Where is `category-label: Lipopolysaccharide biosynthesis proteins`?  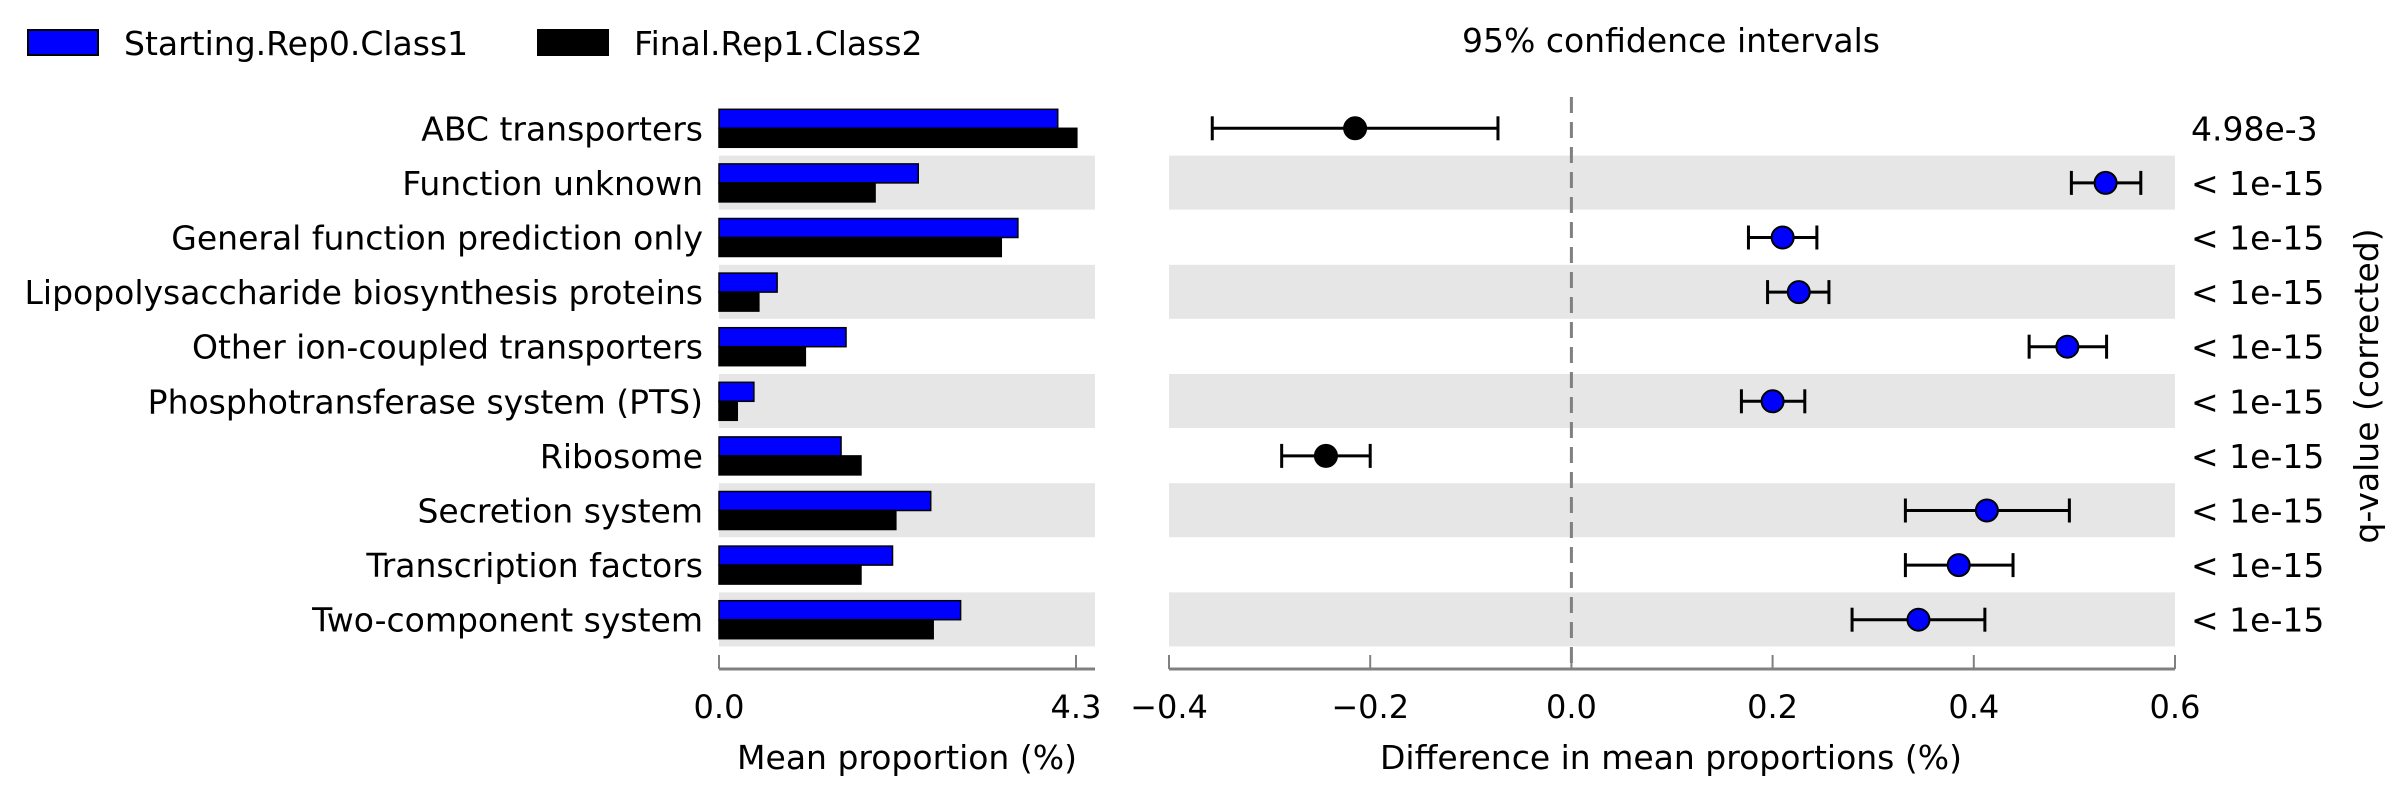 category-label: Lipopolysaccharide biosynthesis proteins is located at coordinates (364, 292).